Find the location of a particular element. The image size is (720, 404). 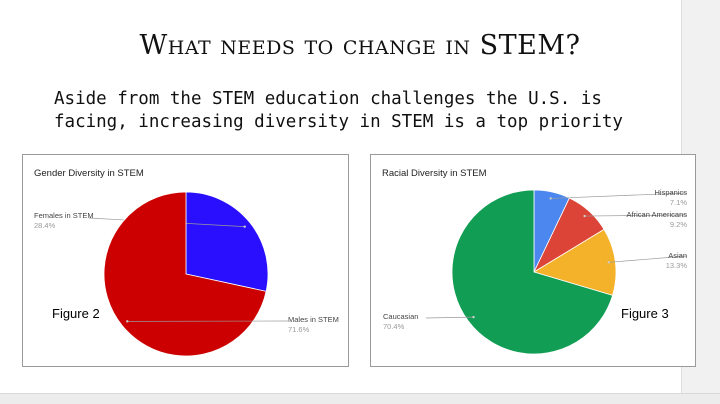

label-asian-name: Asian is located at coordinates (677, 255).